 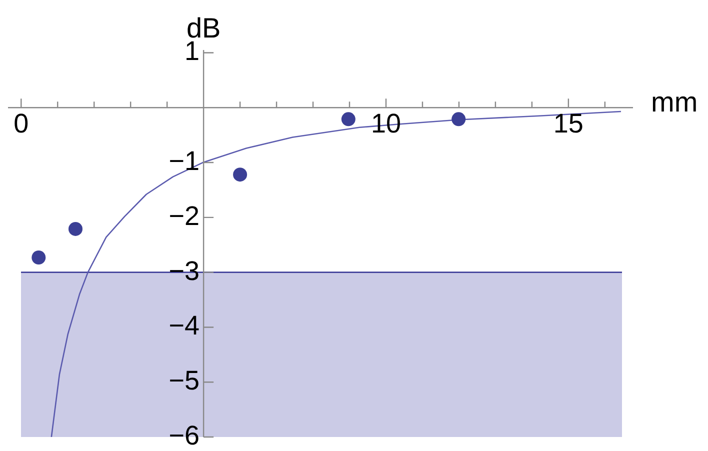 What do you see at coordinates (21, 123) in the screenshot?
I see `x-tick-label: 0` at bounding box center [21, 123].